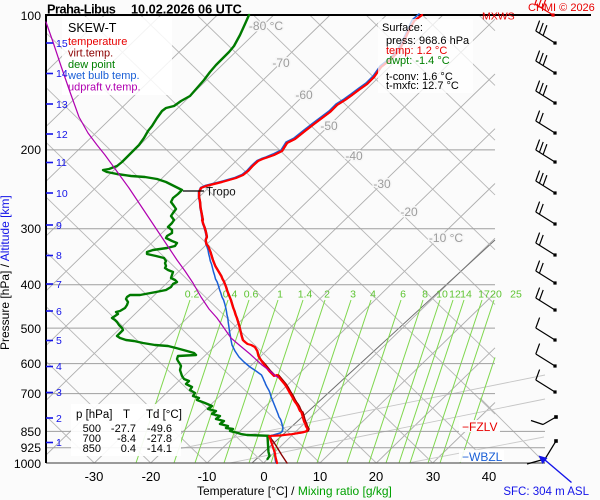 The width and height of the screenshot is (600, 500). I want to click on svg-text: temp: 1.2 °C, so click(416, 51).